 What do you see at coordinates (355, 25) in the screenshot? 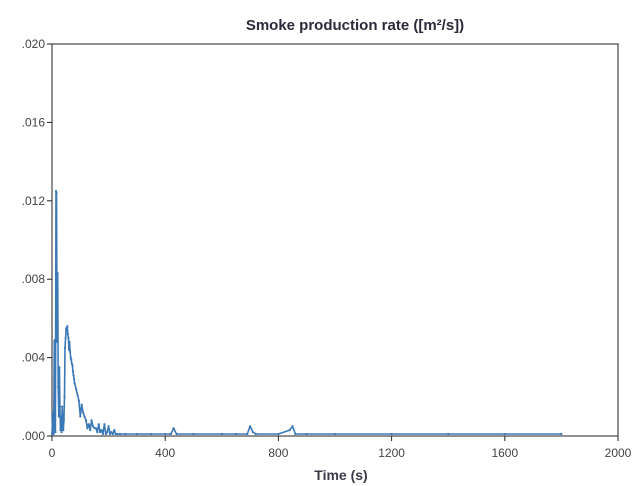
I see `chart-title: Smoke production rate ([m²/s])` at bounding box center [355, 25].